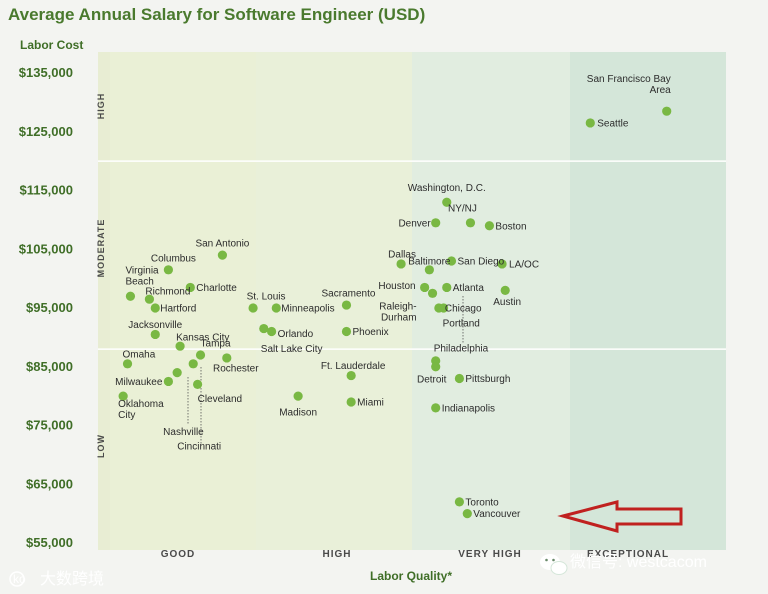  What do you see at coordinates (127, 364) in the screenshot?
I see `point-omaha` at bounding box center [127, 364].